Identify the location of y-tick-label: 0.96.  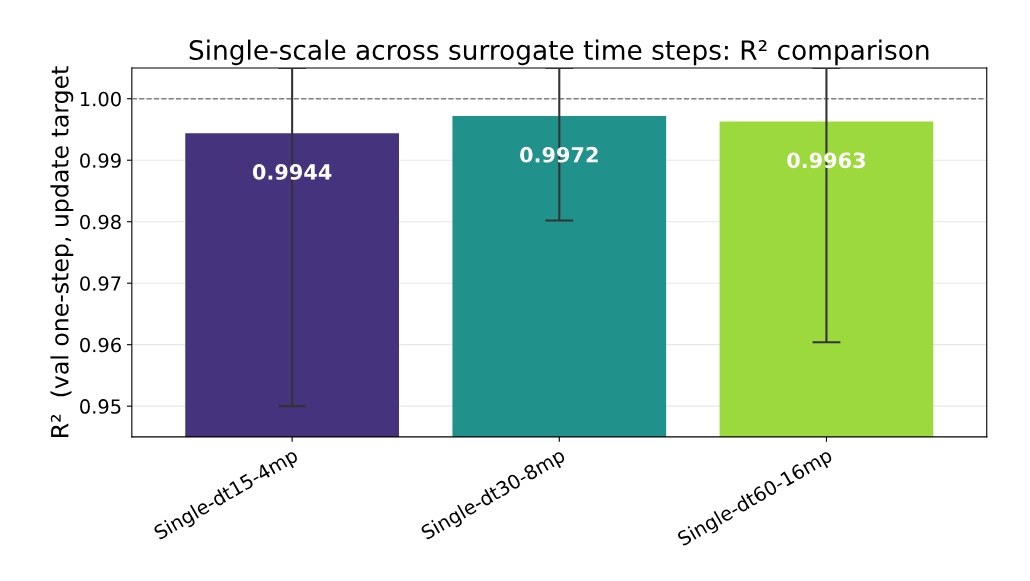
(100, 345).